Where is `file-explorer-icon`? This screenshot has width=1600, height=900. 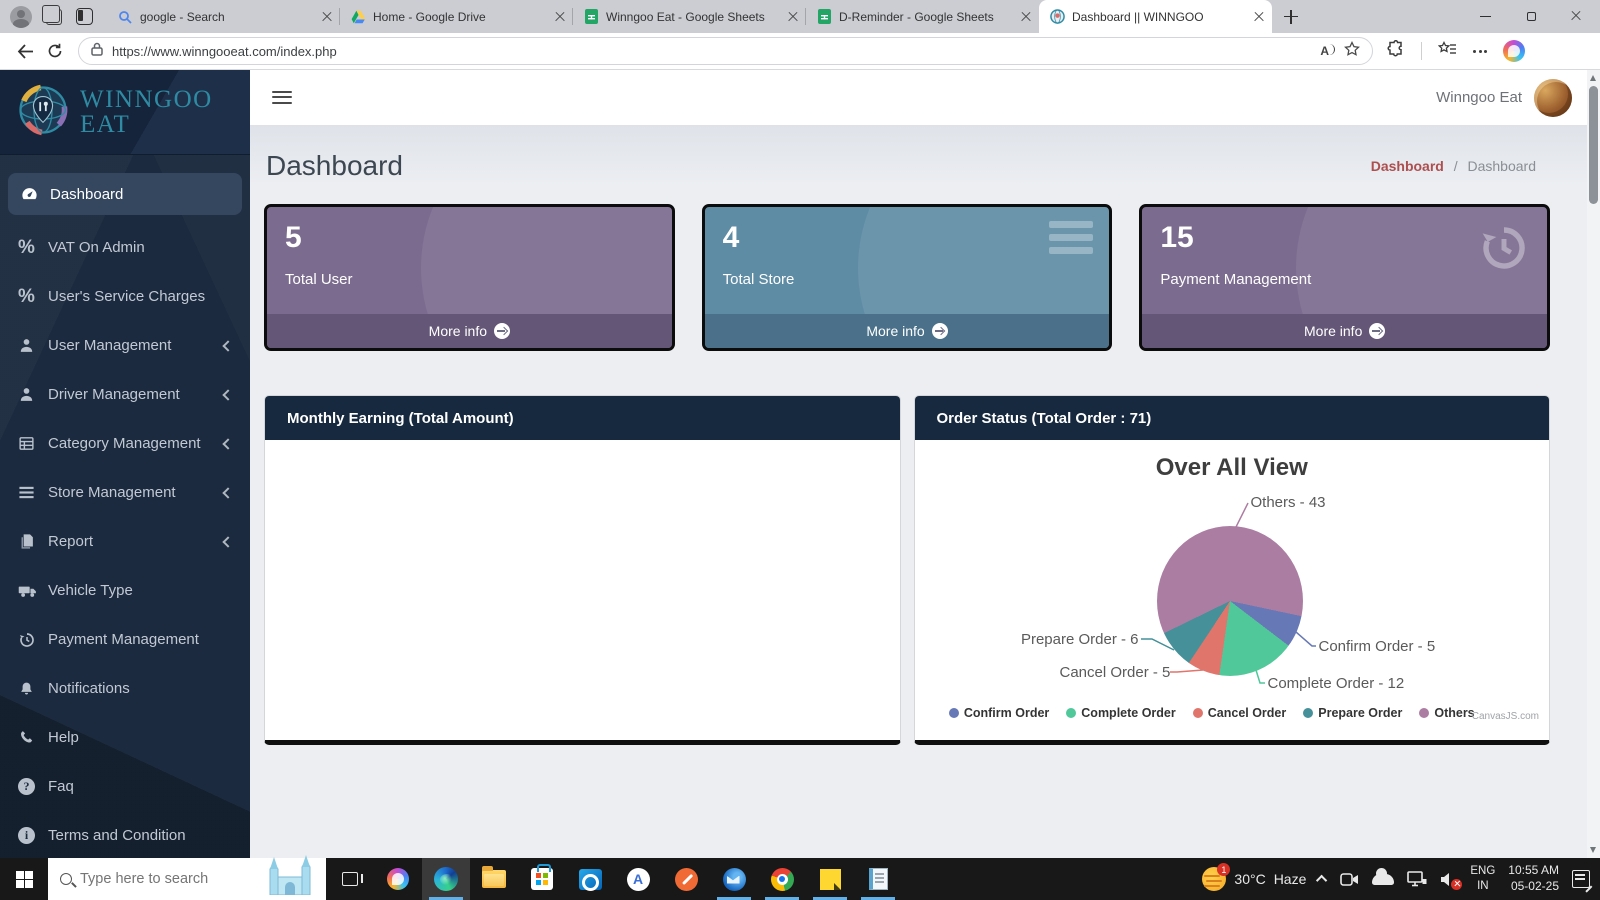
file-explorer-icon is located at coordinates (494, 879).